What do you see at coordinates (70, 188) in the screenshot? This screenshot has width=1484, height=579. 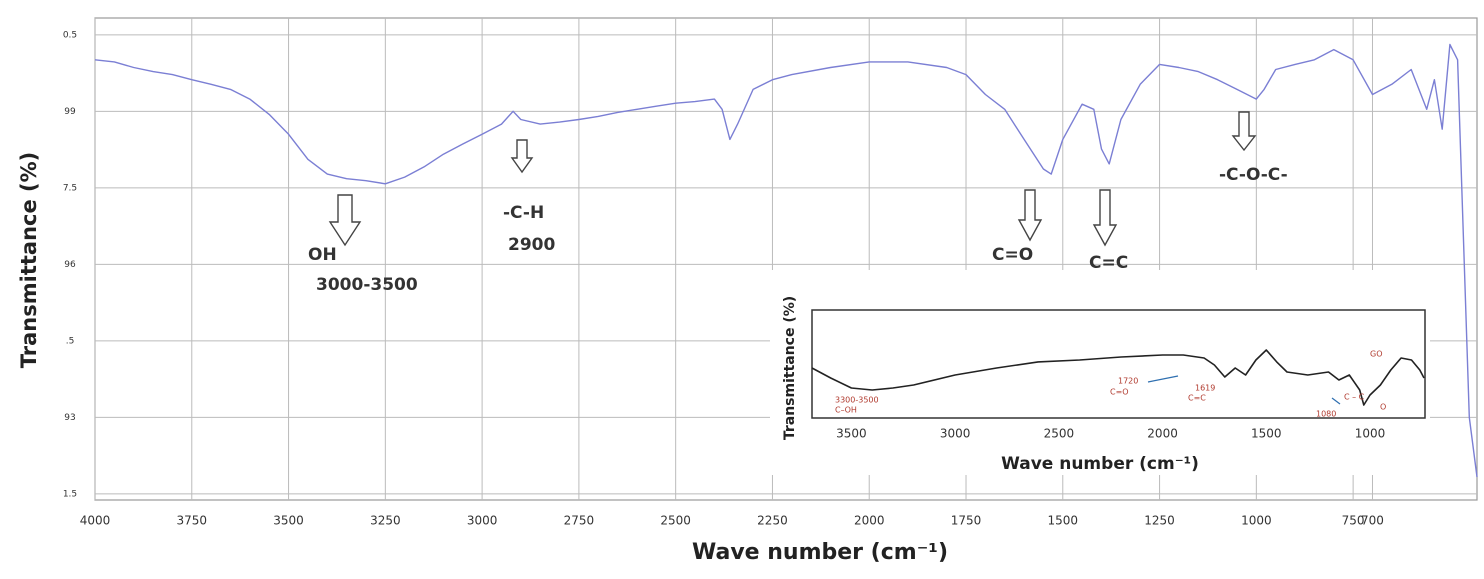 I see `y-tick-label: 7.5` at bounding box center [70, 188].